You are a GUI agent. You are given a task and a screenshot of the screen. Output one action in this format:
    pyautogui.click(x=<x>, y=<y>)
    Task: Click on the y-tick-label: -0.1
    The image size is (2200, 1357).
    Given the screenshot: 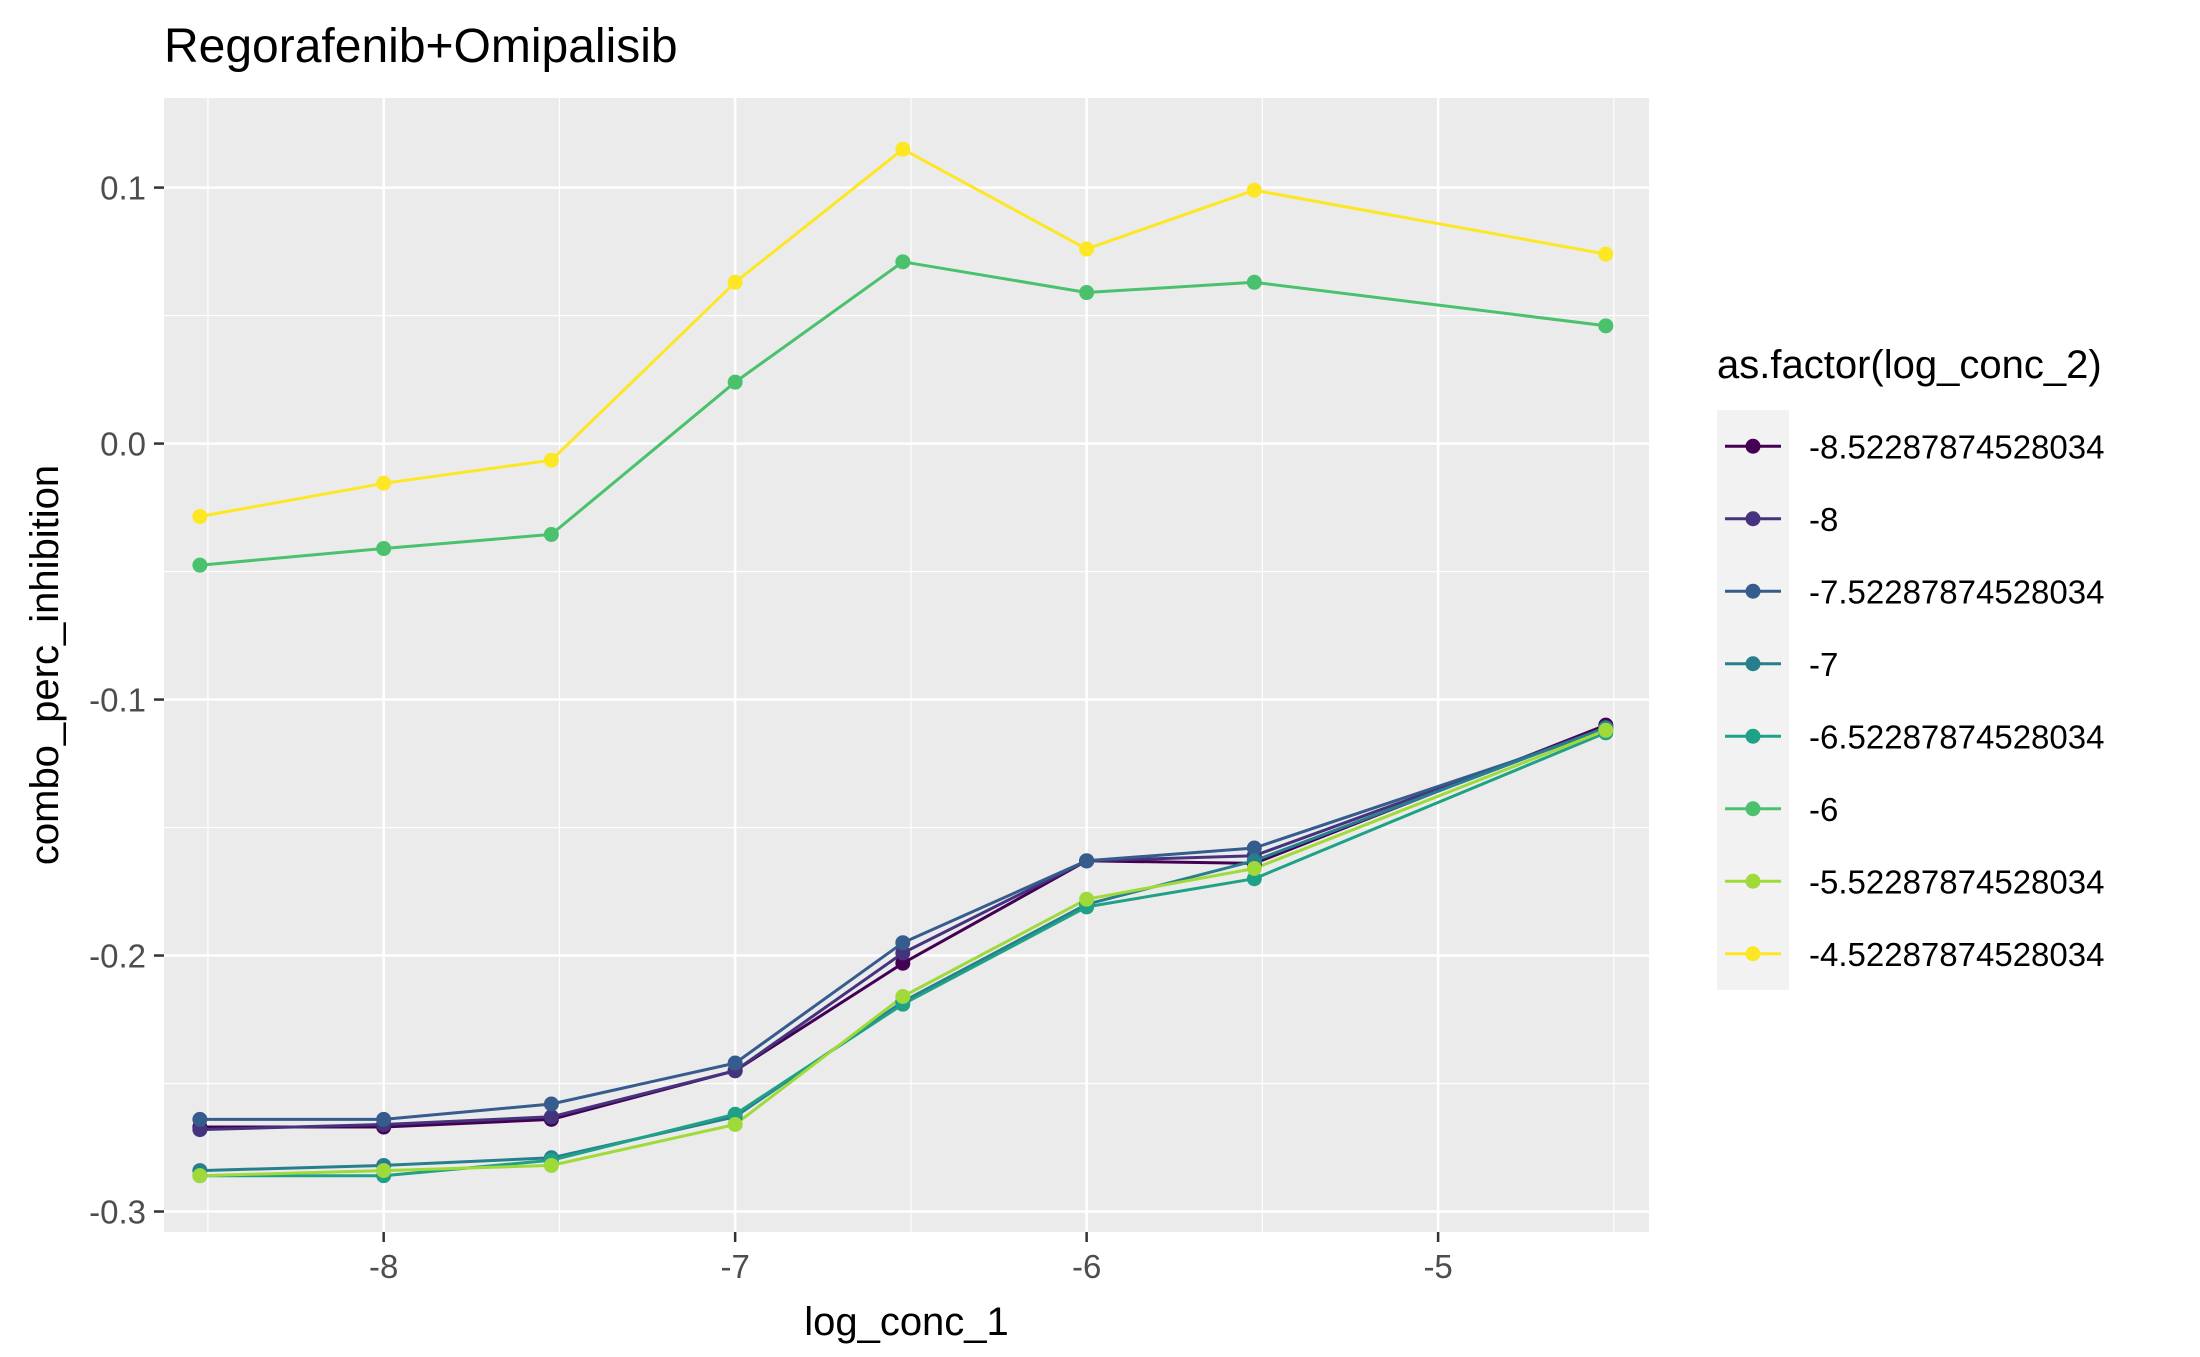 What is the action you would take?
    pyautogui.click(x=117, y=700)
    